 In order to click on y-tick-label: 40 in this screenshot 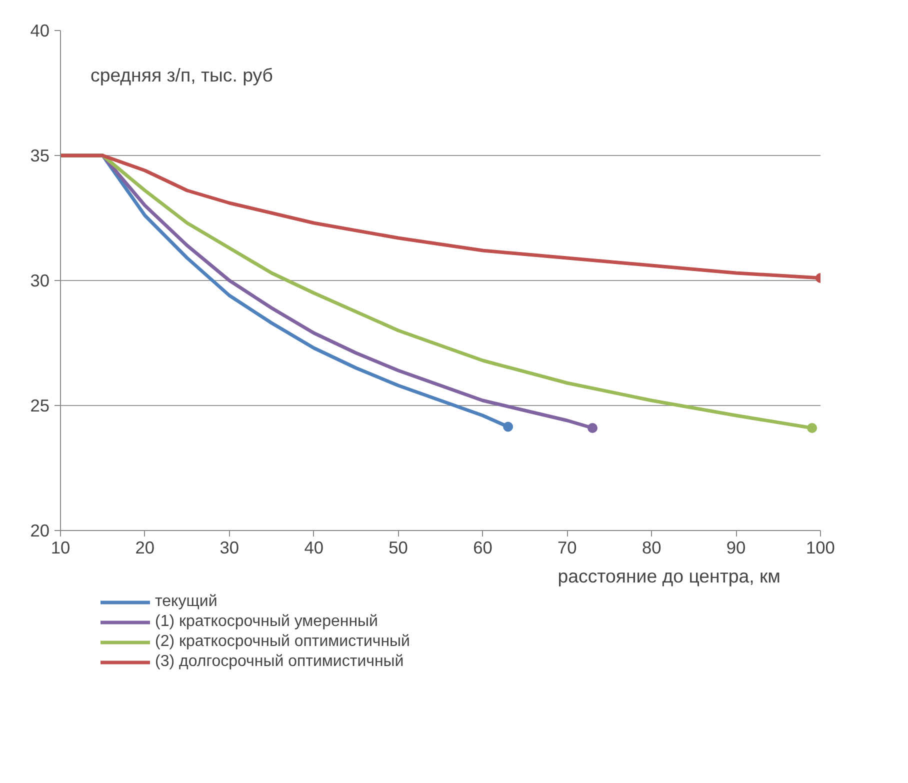, I will do `click(40, 30)`.